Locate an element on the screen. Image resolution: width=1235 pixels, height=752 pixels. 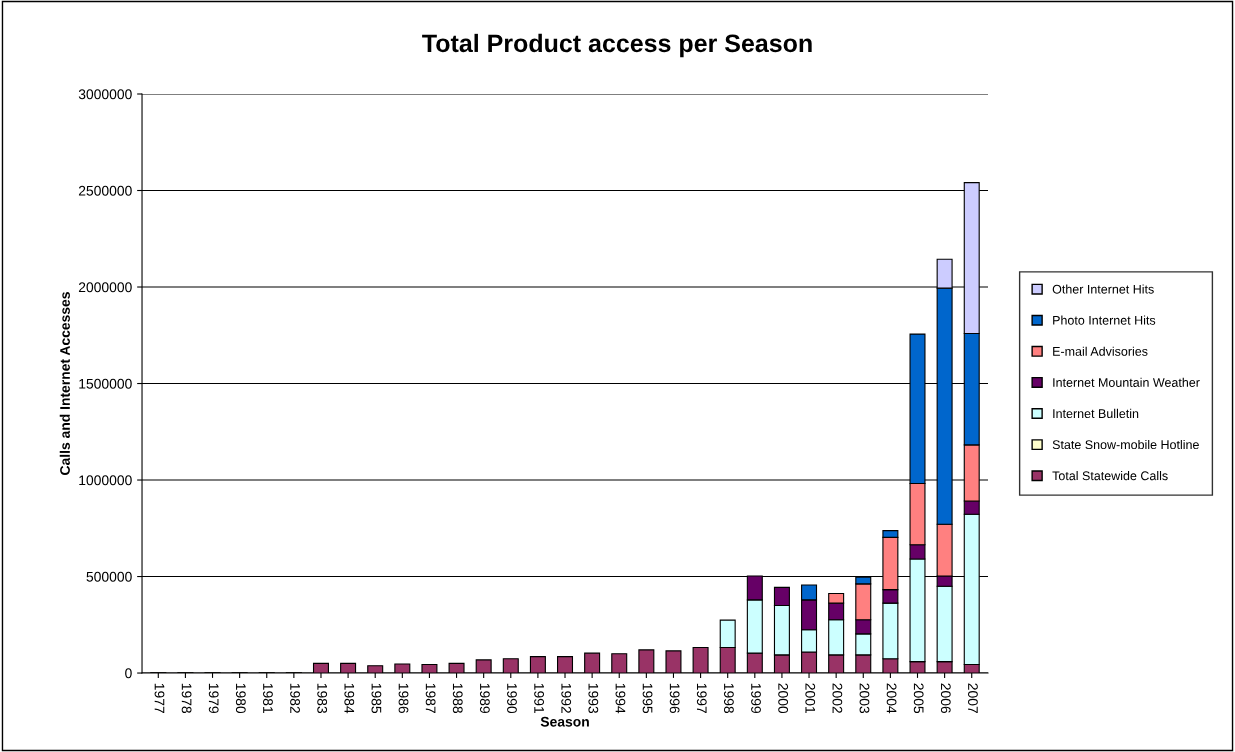
y-tick-label: 1500000 is located at coordinates (105, 383).